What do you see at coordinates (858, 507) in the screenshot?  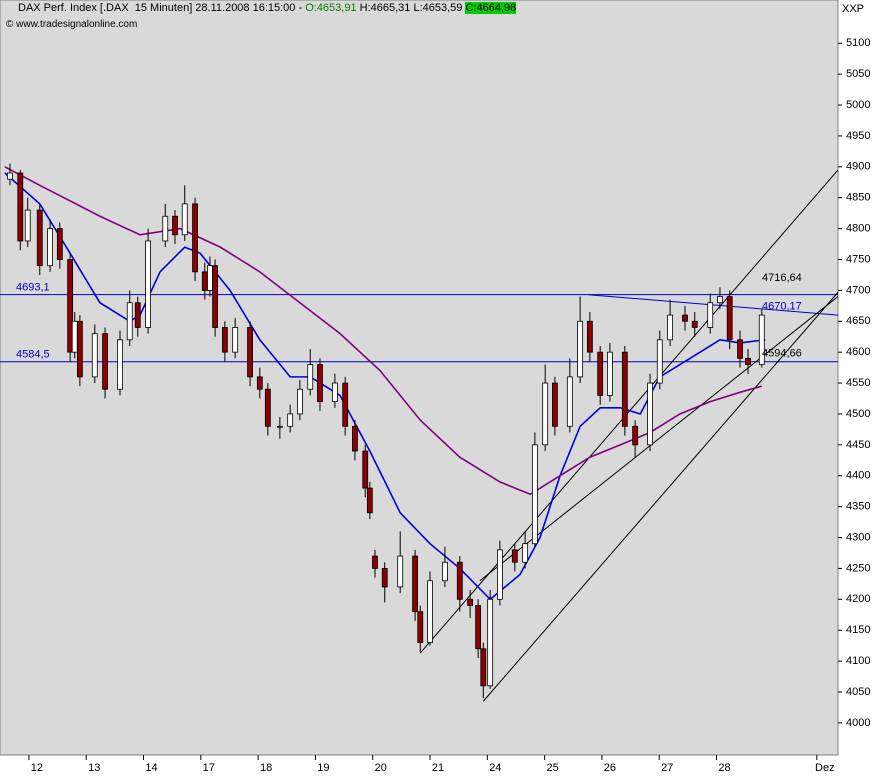 I see `y-tick-label: 4350` at bounding box center [858, 507].